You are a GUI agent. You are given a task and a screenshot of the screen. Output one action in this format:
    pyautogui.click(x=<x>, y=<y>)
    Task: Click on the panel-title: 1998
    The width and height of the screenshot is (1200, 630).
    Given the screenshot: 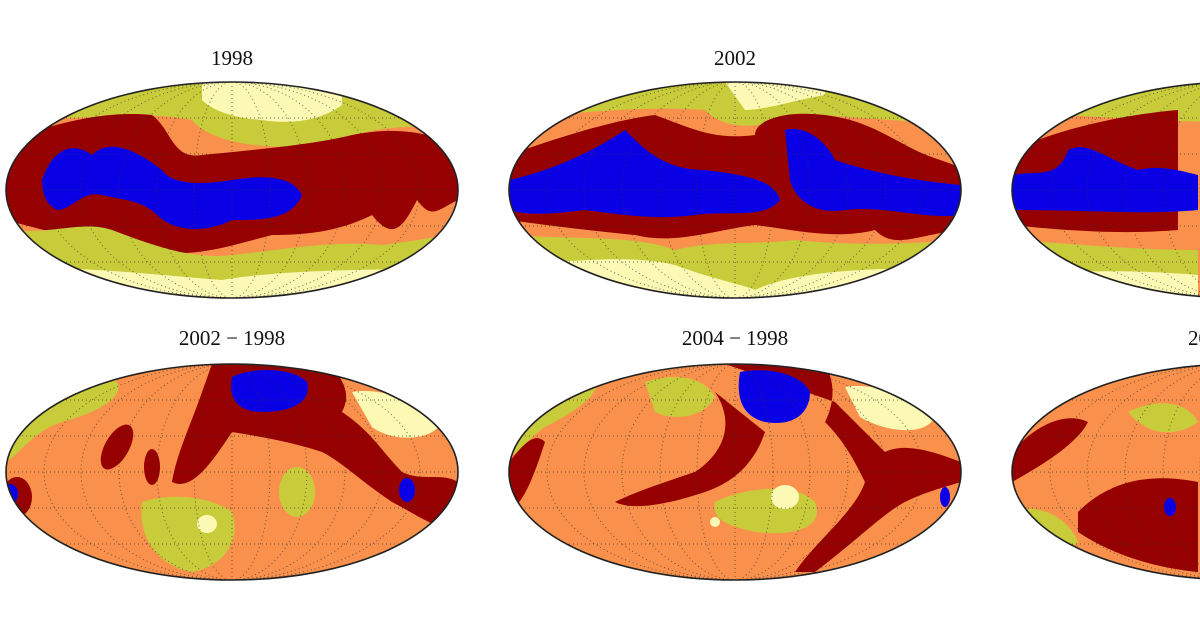 What is the action you would take?
    pyautogui.click(x=232, y=58)
    